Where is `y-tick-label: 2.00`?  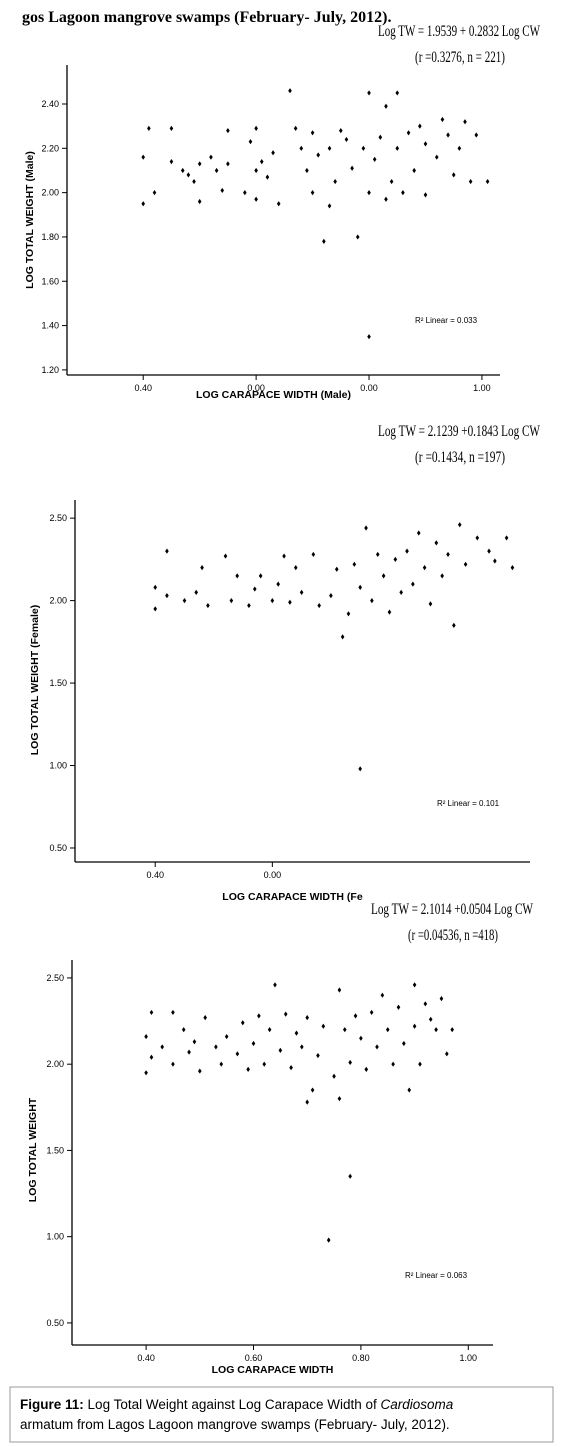
y-tick-label: 2.00 is located at coordinates (58, 601).